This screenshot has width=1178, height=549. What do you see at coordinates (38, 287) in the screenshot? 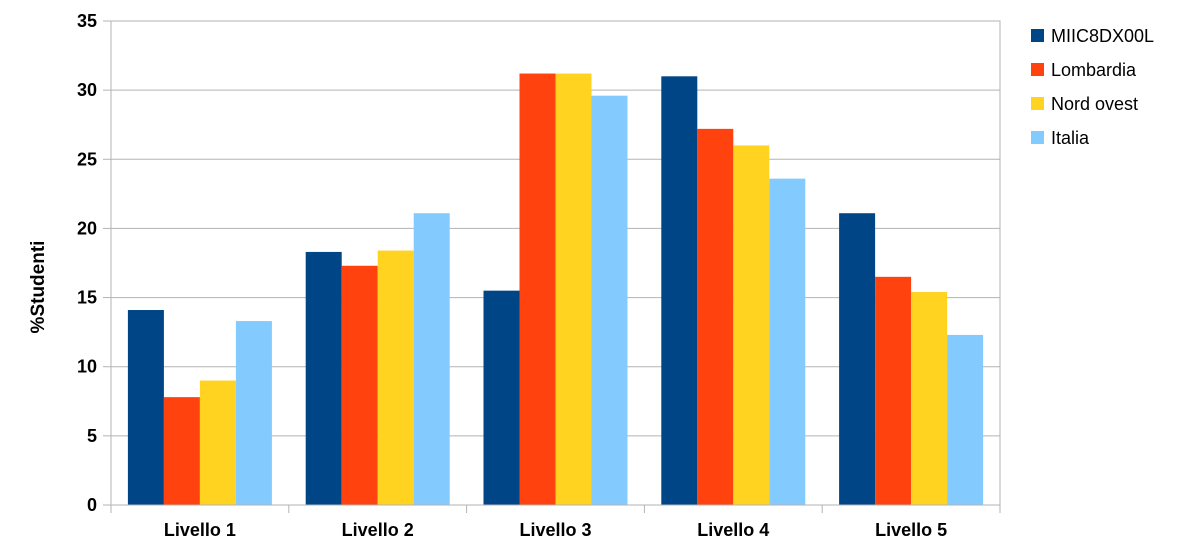
I see `y-axis-title: %Studenti` at bounding box center [38, 287].